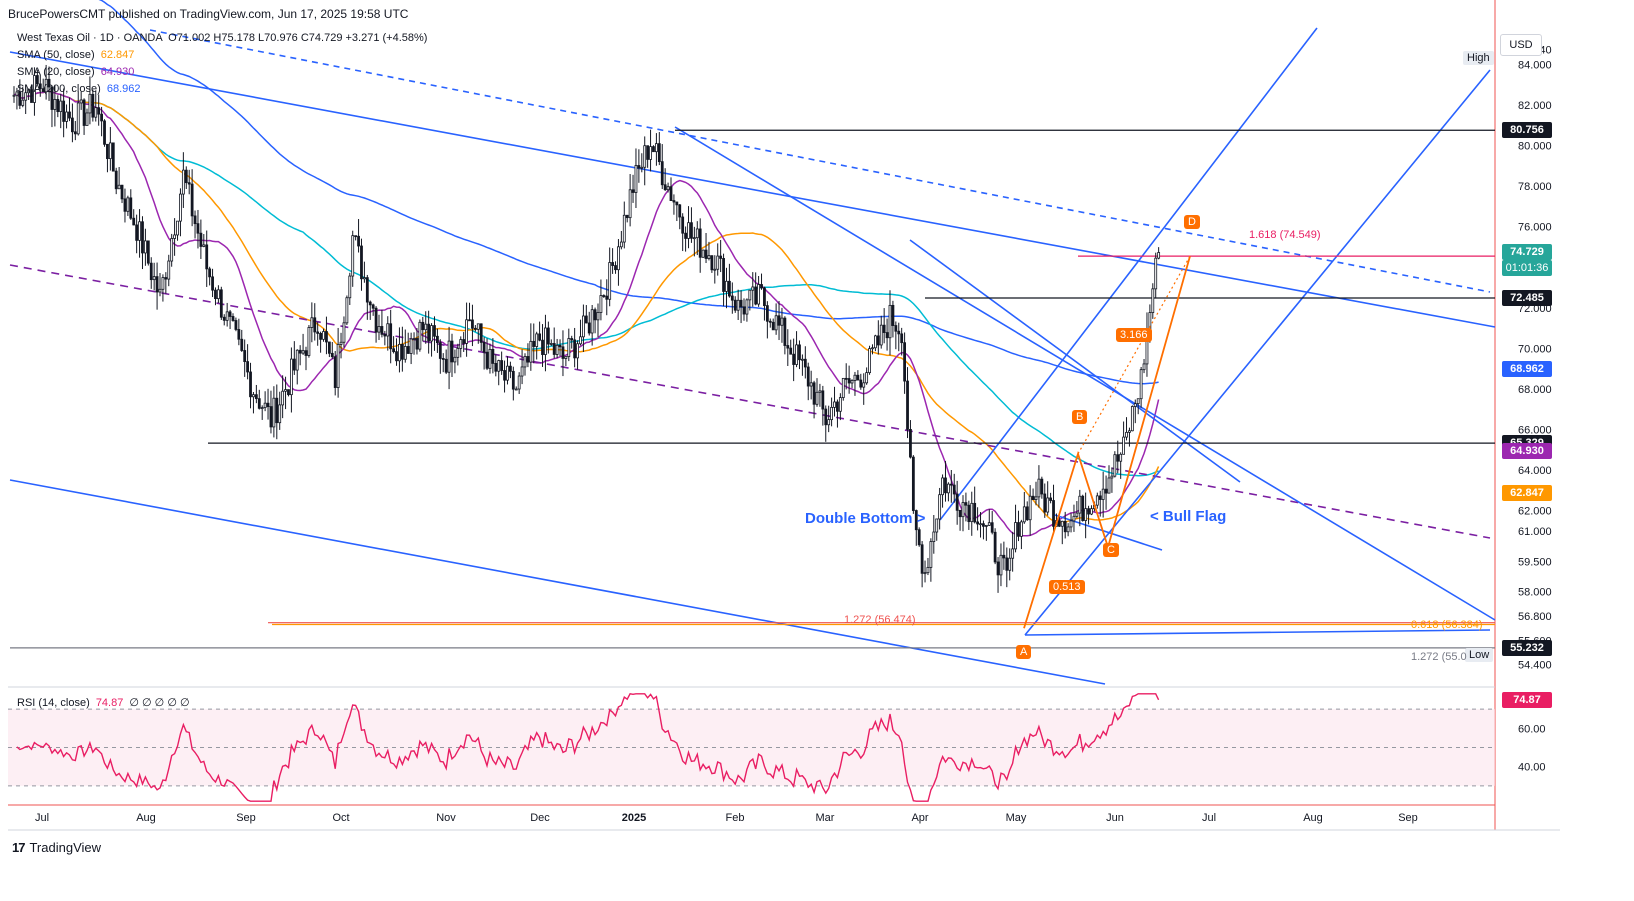 This screenshot has height=901, width=1634. Describe the element at coordinates (825, 818) in the screenshot. I see `time-tick-label: Mar` at that location.